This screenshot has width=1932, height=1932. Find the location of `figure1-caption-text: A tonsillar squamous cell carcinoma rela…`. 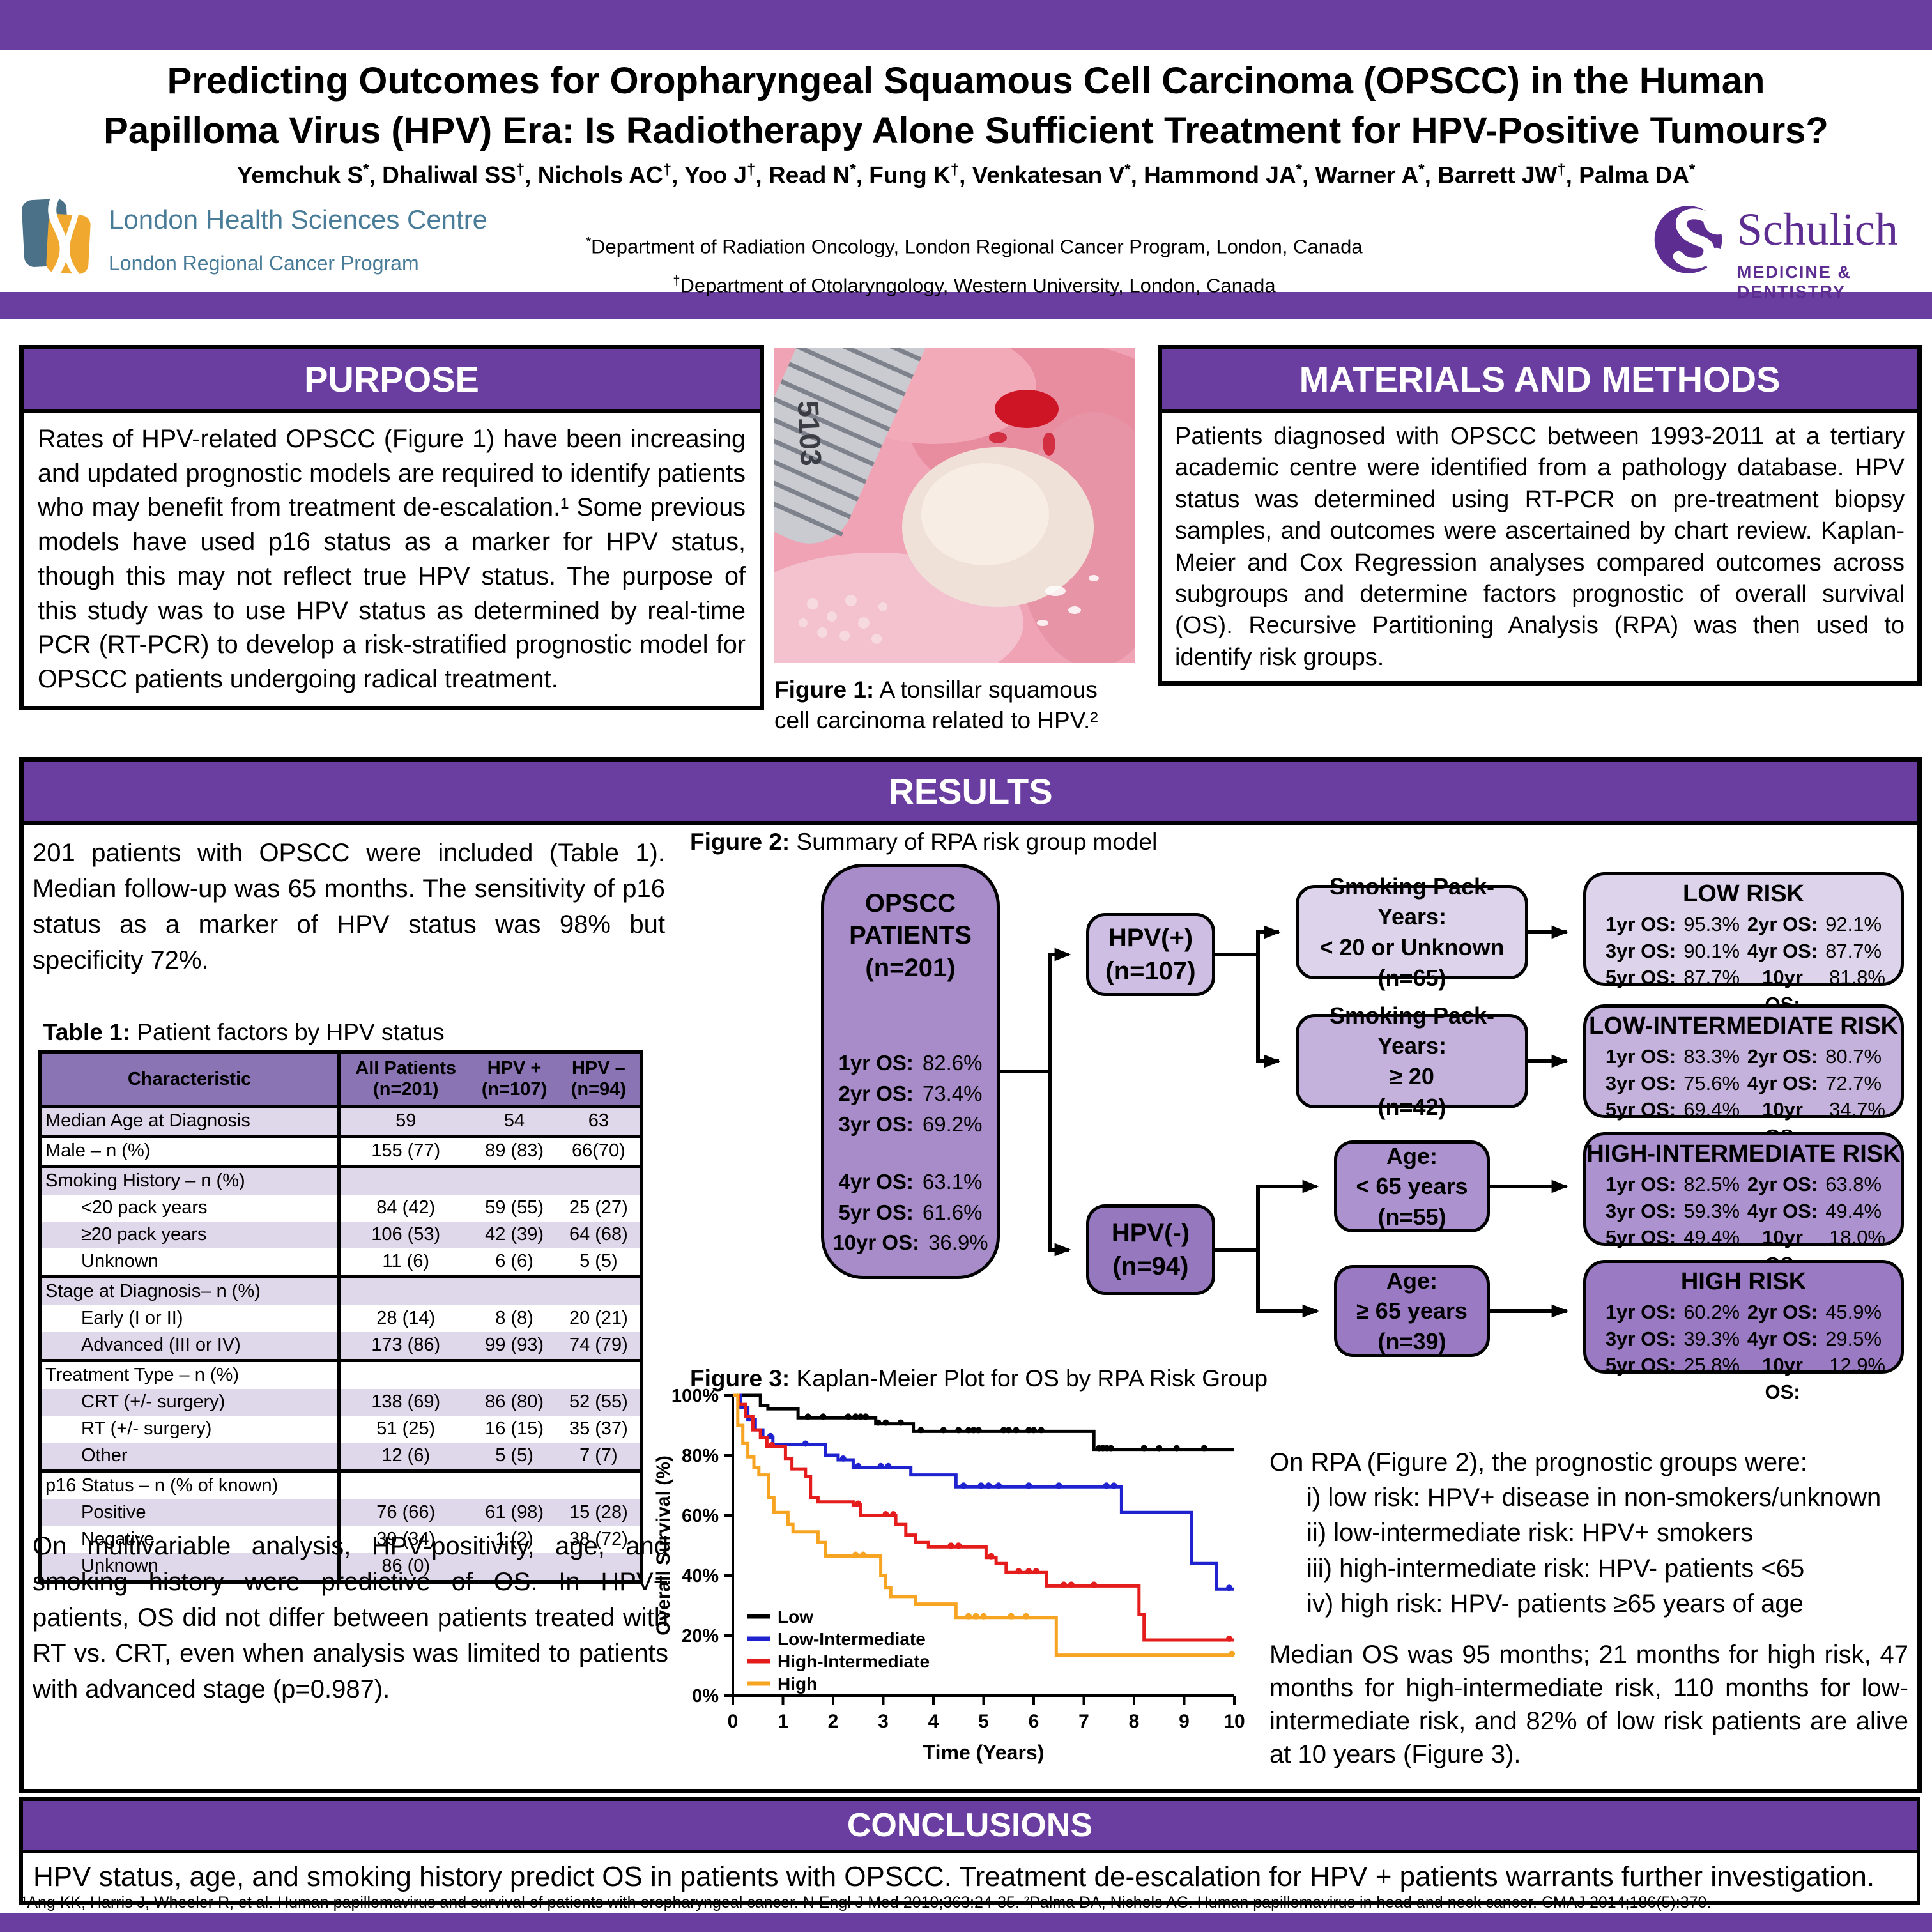

figure1-caption-text: A tonsillar squamous cell carcinoma rela… is located at coordinates (936, 705).